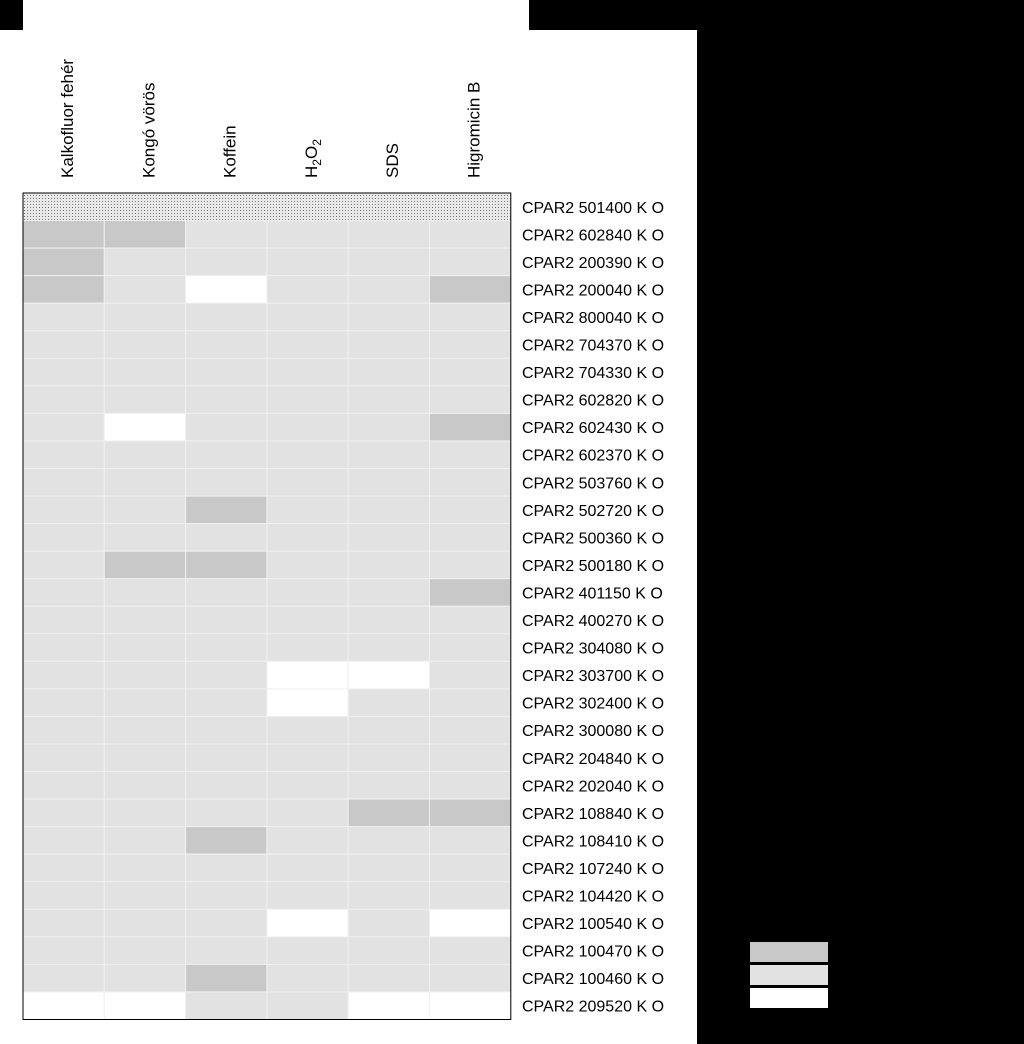  What do you see at coordinates (789, 952) in the screenshot?
I see `legend-swatch` at bounding box center [789, 952].